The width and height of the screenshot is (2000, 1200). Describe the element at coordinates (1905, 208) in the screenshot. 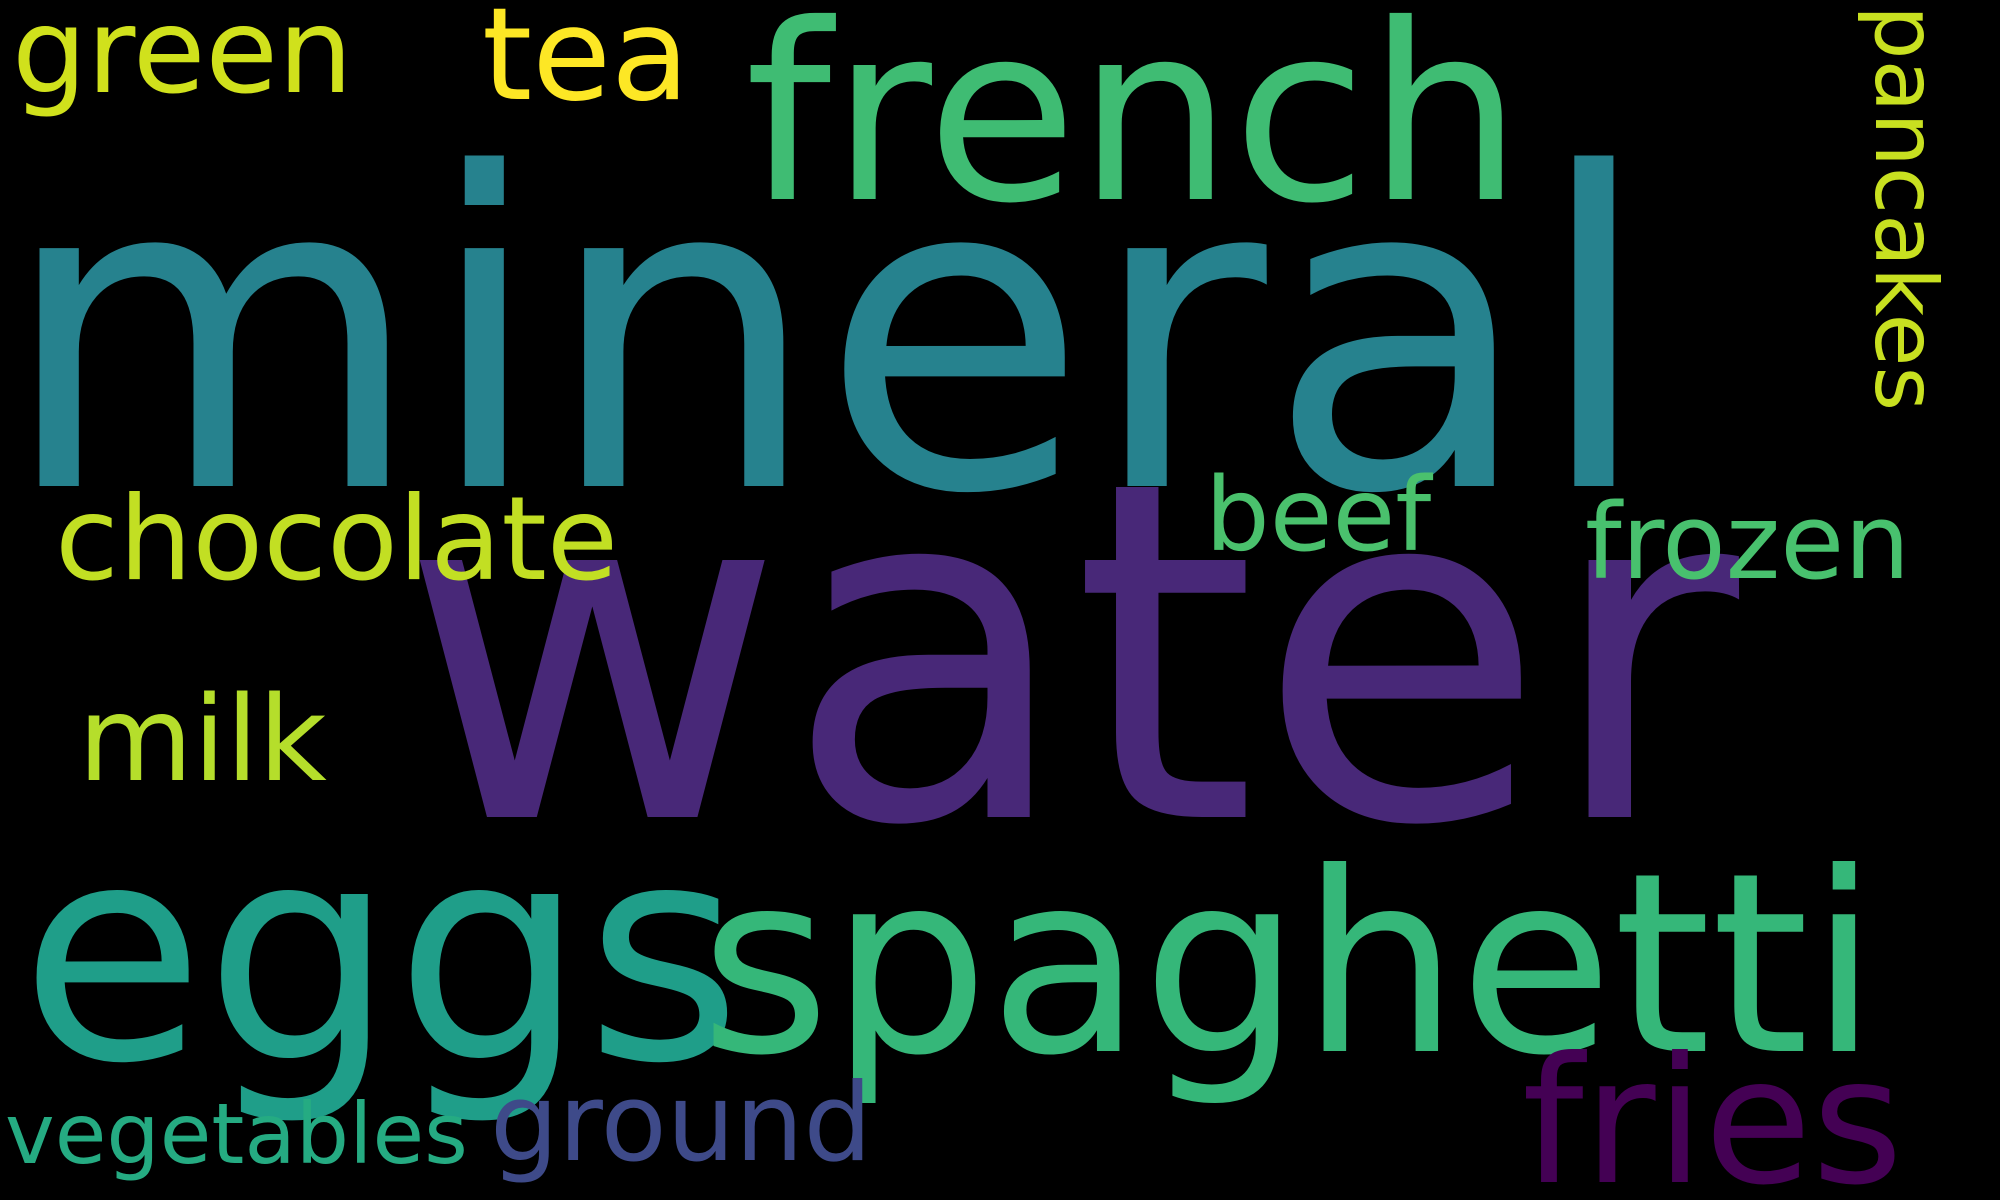

I see `word-pancakes: pancakes` at that location.